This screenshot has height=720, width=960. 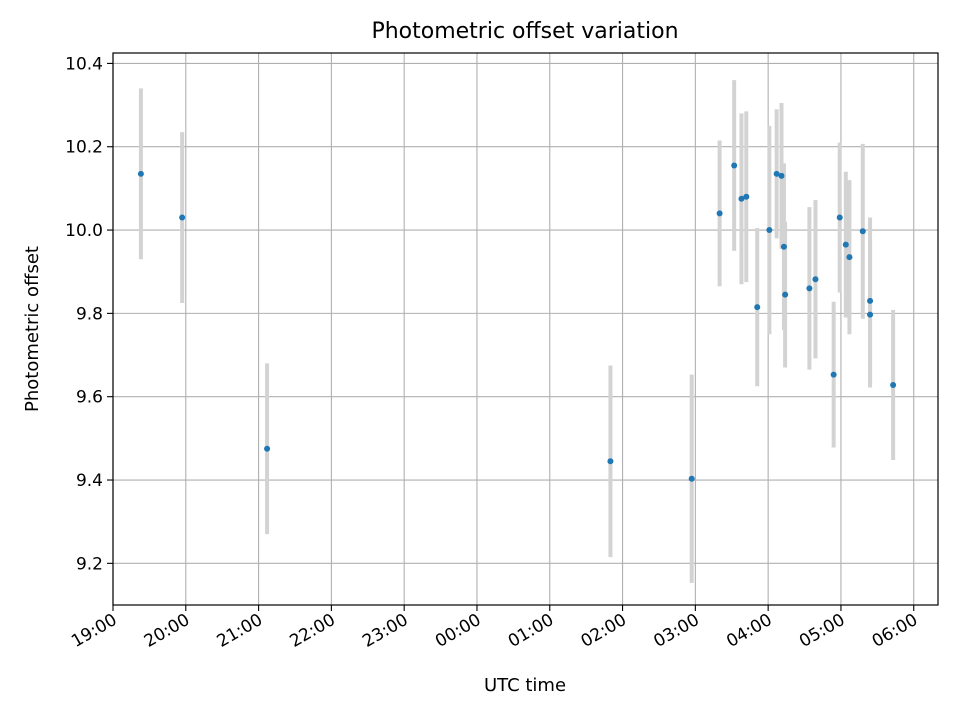 What do you see at coordinates (84, 148) in the screenshot?
I see `y-tick-label: 10.2` at bounding box center [84, 148].